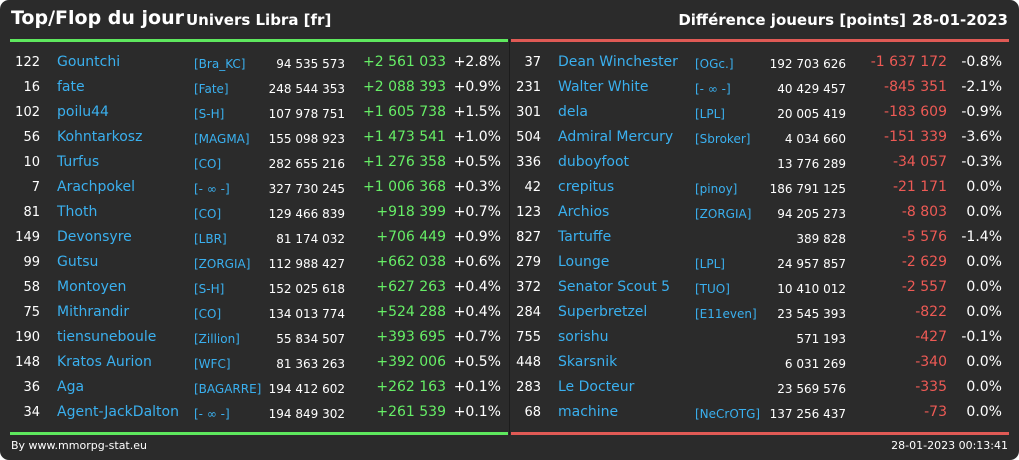 The image size is (1019, 460). I want to click on player-name-link: Montoyen, so click(92, 287).